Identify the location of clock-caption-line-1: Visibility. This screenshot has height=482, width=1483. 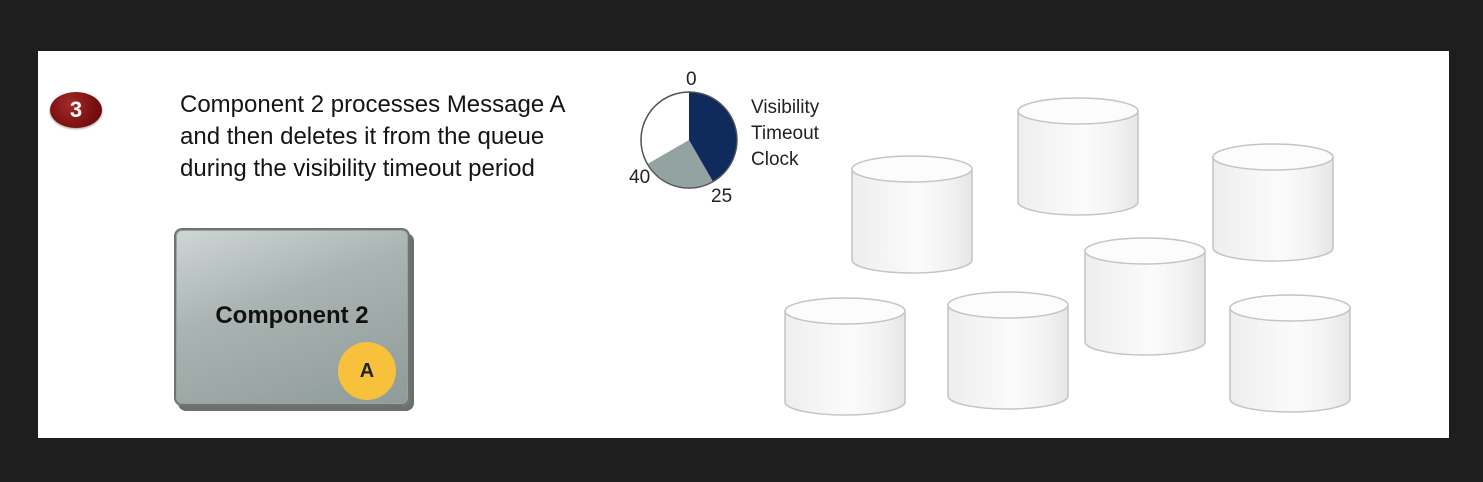
(785, 107).